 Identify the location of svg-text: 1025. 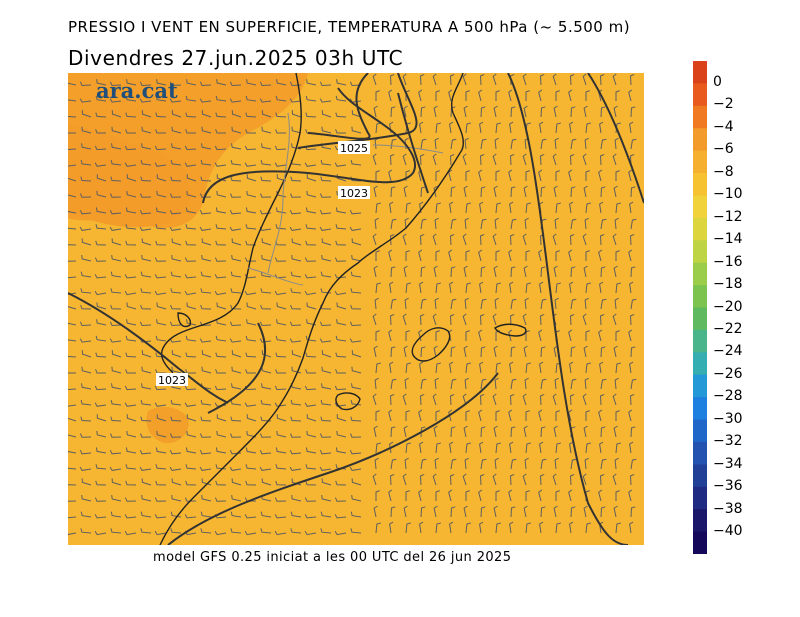
(354, 148).